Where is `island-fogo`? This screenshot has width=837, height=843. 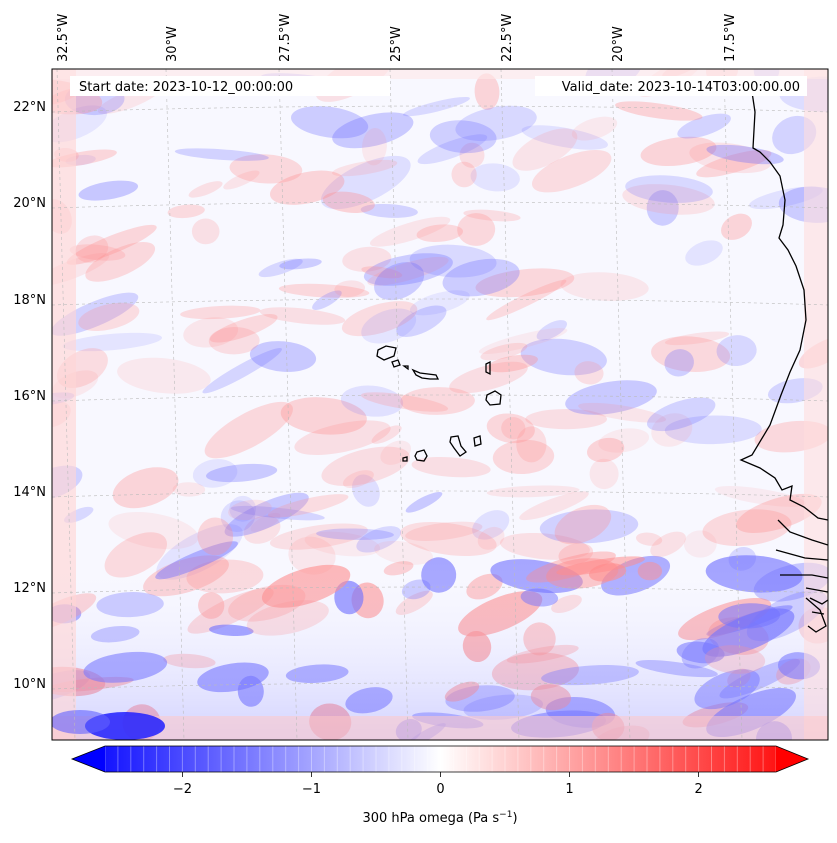 island-fogo is located at coordinates (421, 455).